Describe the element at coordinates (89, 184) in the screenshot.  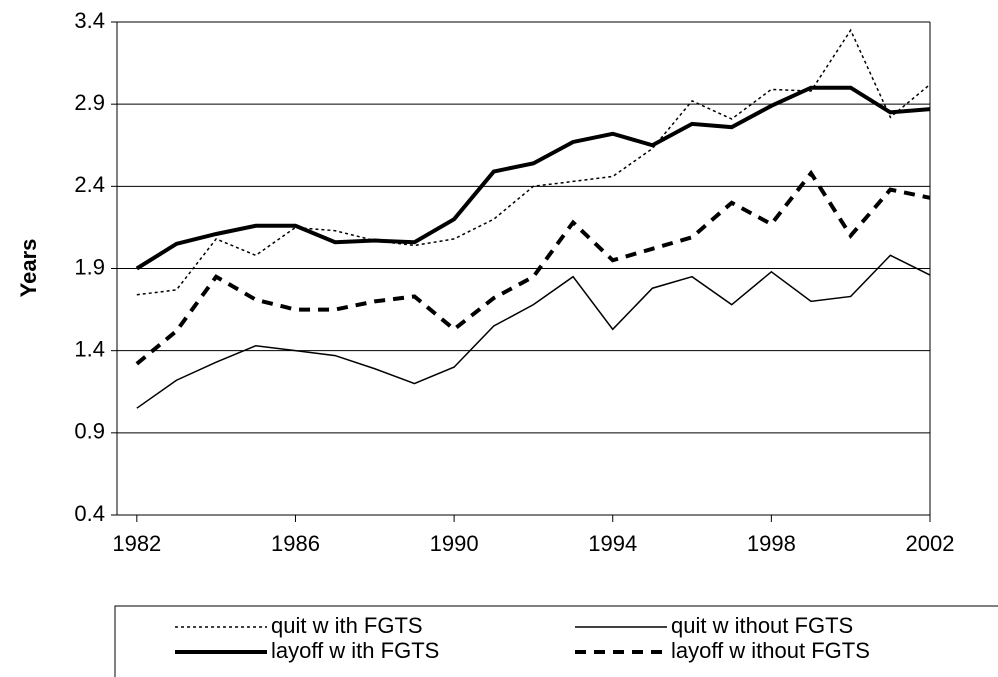
I see `y-tick-label: 2.4` at that location.